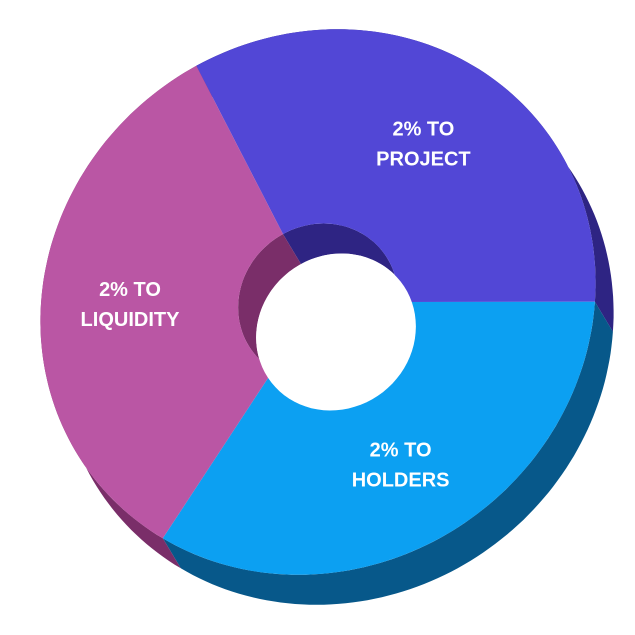  What do you see at coordinates (423, 160) in the screenshot?
I see `slice-label-line: PROJECT` at bounding box center [423, 160].